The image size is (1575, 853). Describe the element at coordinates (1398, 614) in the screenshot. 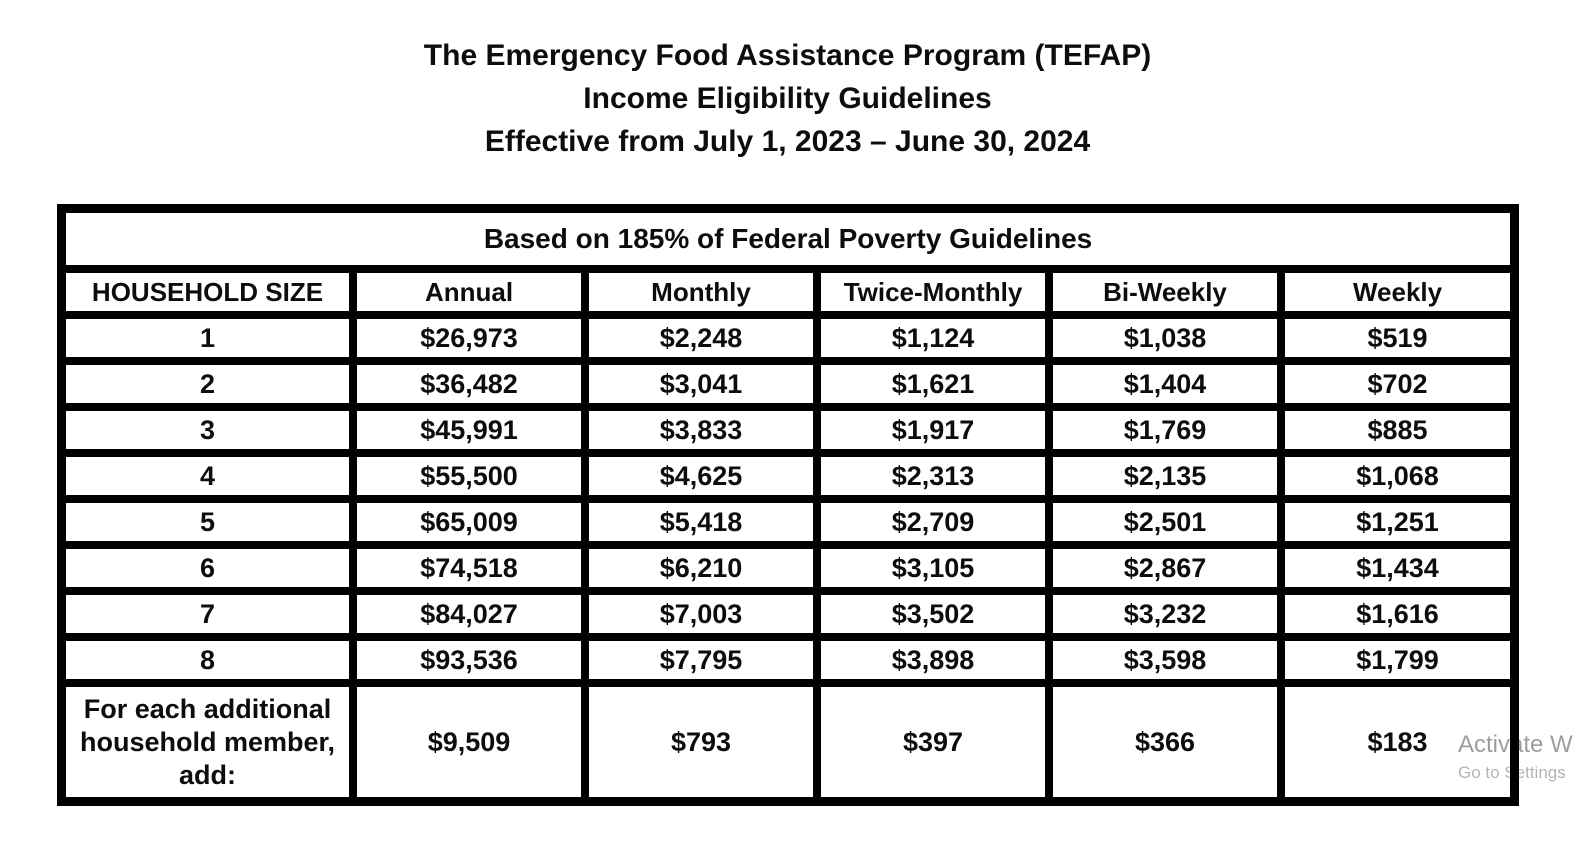

I see `cell-weekly: $1,616` at that location.